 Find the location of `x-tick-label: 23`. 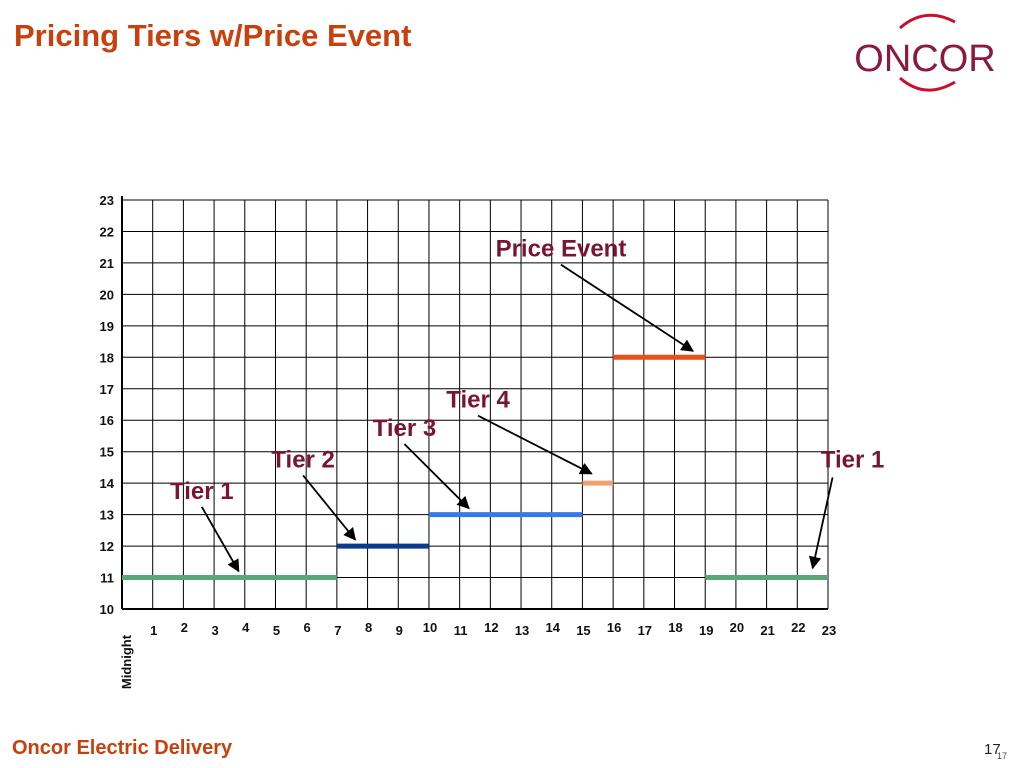

x-tick-label: 23 is located at coordinates (829, 630).